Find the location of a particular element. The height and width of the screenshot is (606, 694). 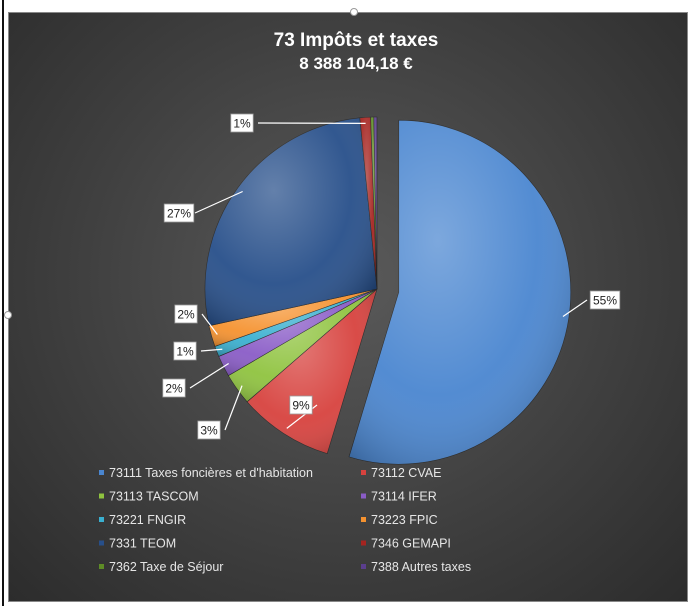

chart-title: 73 Impôts et taxes is located at coordinates (356, 40).